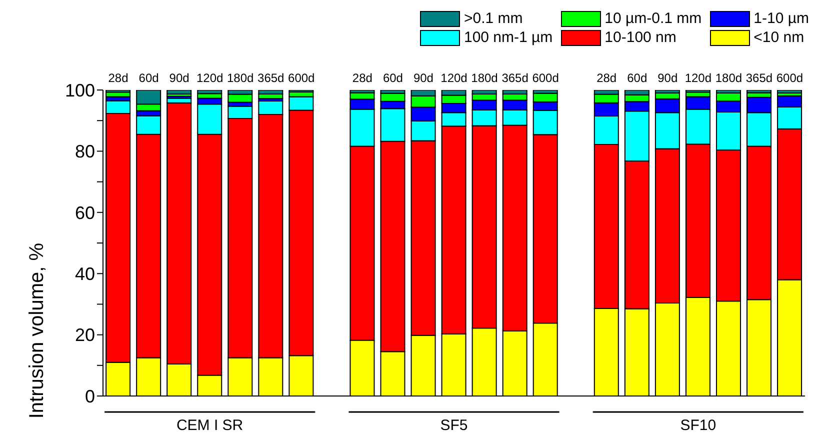 This screenshot has height=441, width=817. Describe the element at coordinates (698, 425) in the screenshot. I see `text: SF10` at that location.